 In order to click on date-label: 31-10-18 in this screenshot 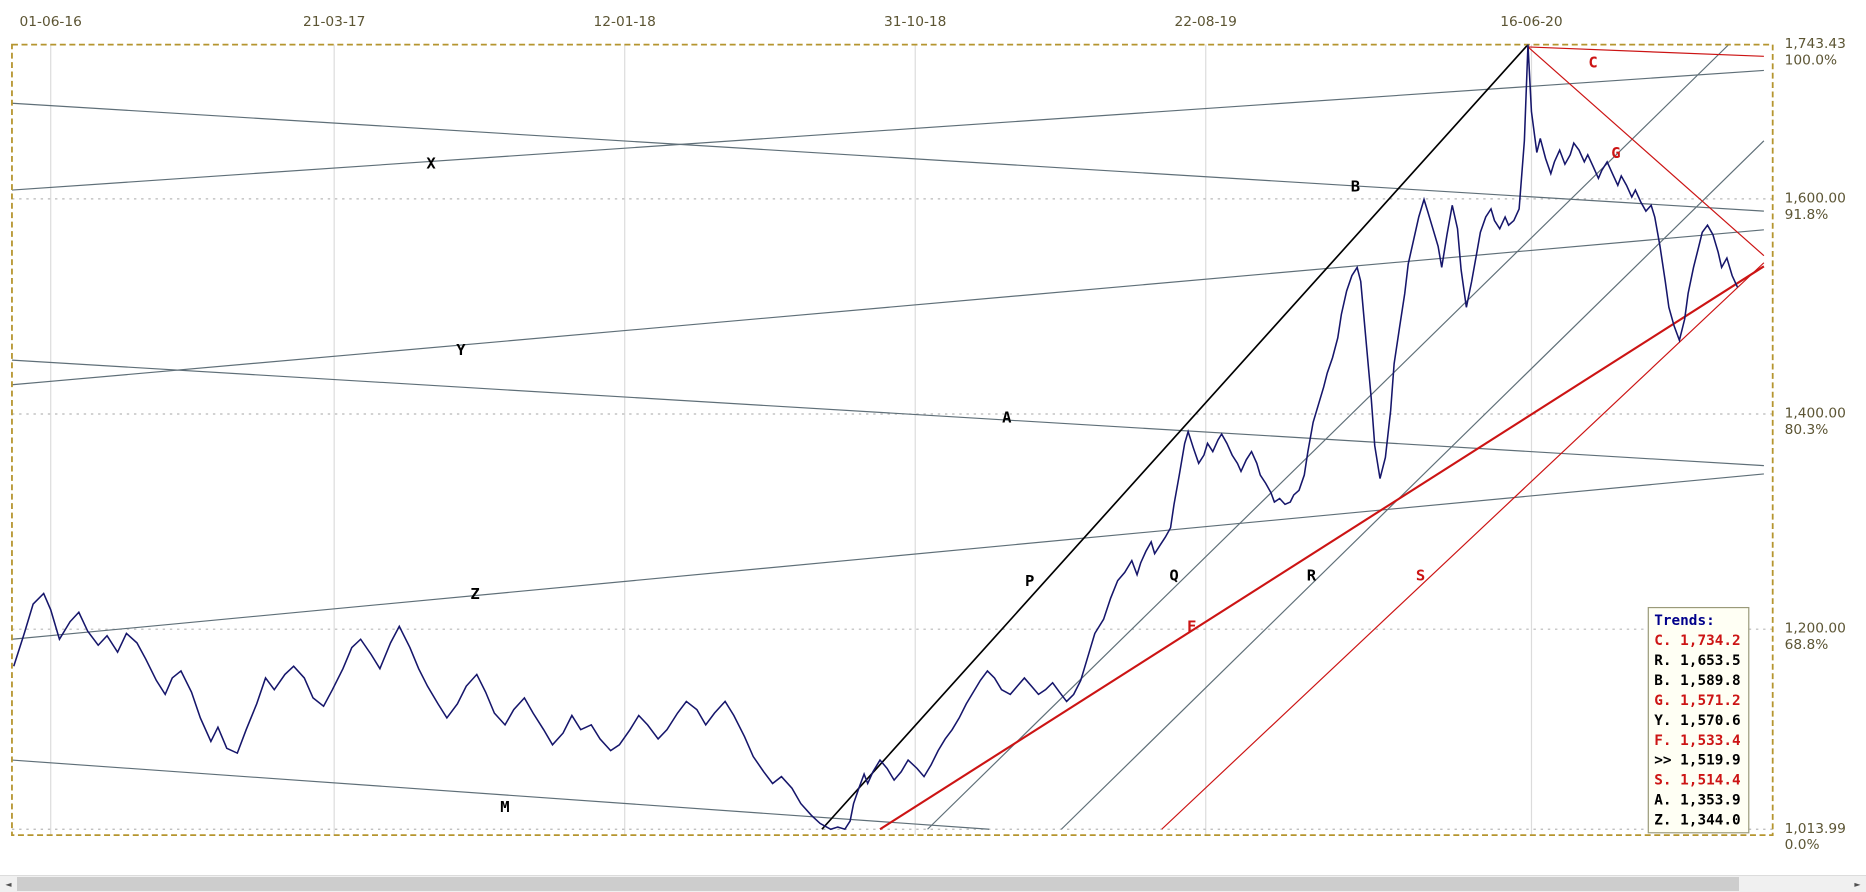, I will do `click(915, 22)`.